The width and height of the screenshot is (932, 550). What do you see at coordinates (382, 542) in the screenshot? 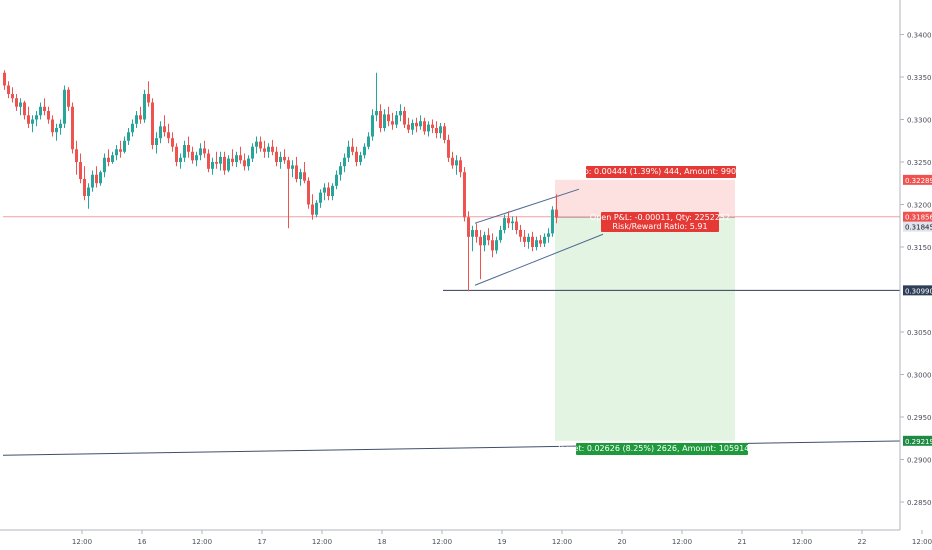
I see `x-tick-label-5: 18` at bounding box center [382, 542].